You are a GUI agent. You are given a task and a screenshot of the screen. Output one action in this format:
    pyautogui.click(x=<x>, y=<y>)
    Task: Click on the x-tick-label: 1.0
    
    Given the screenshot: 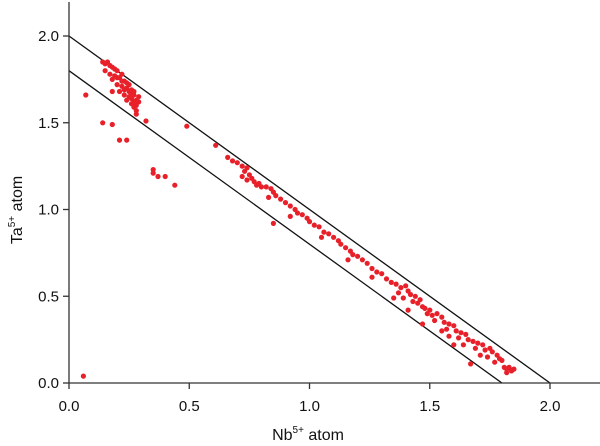 What is the action you would take?
    pyautogui.click(x=309, y=406)
    